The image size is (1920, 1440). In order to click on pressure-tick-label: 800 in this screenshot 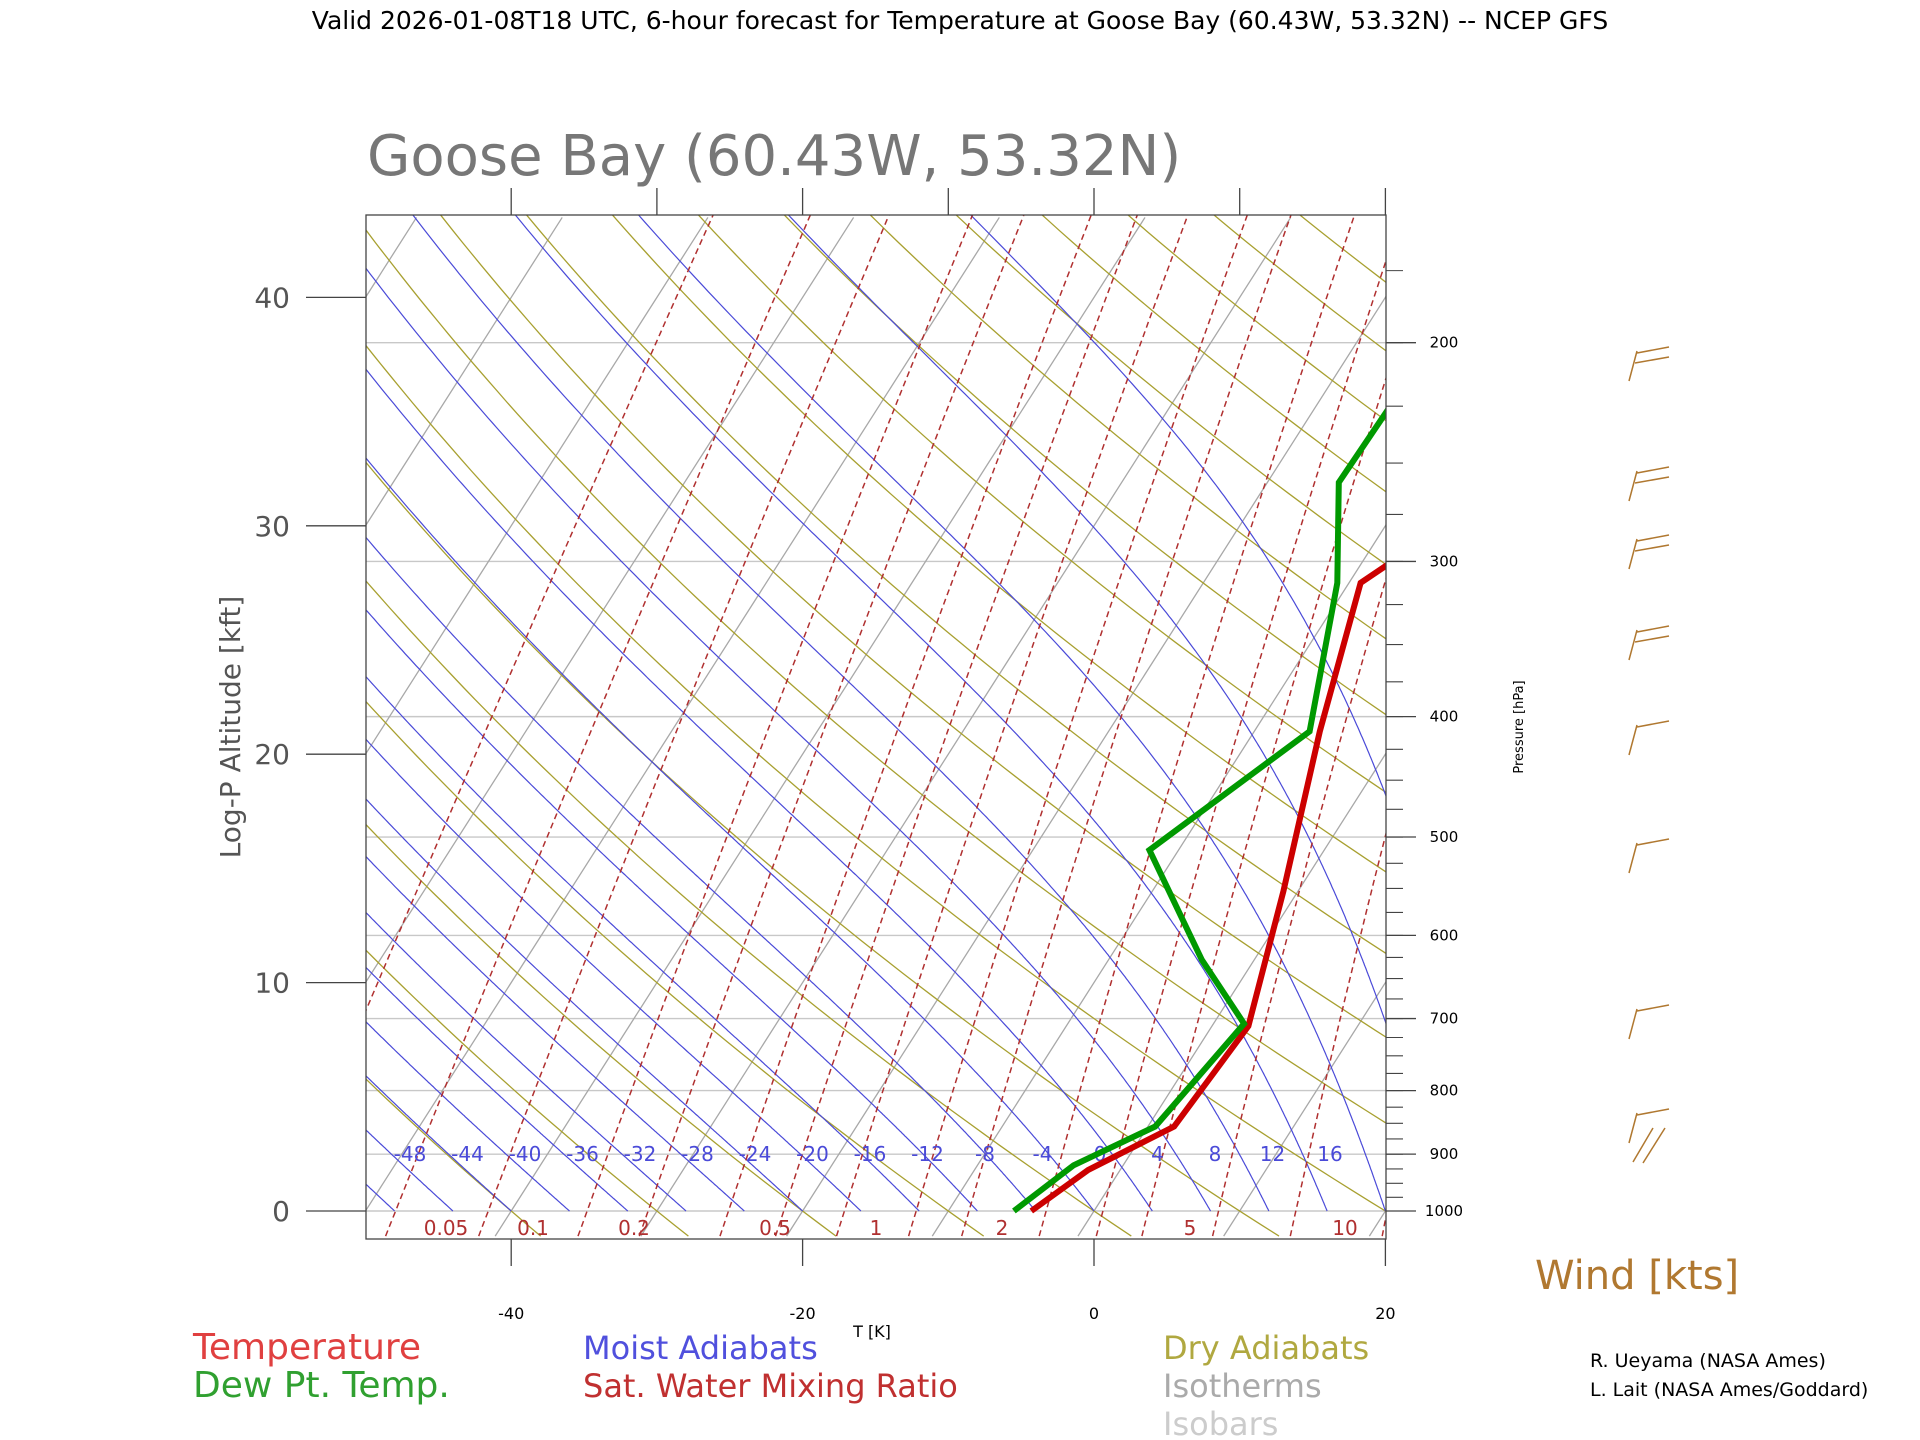, I will do `click(1444, 1091)`.